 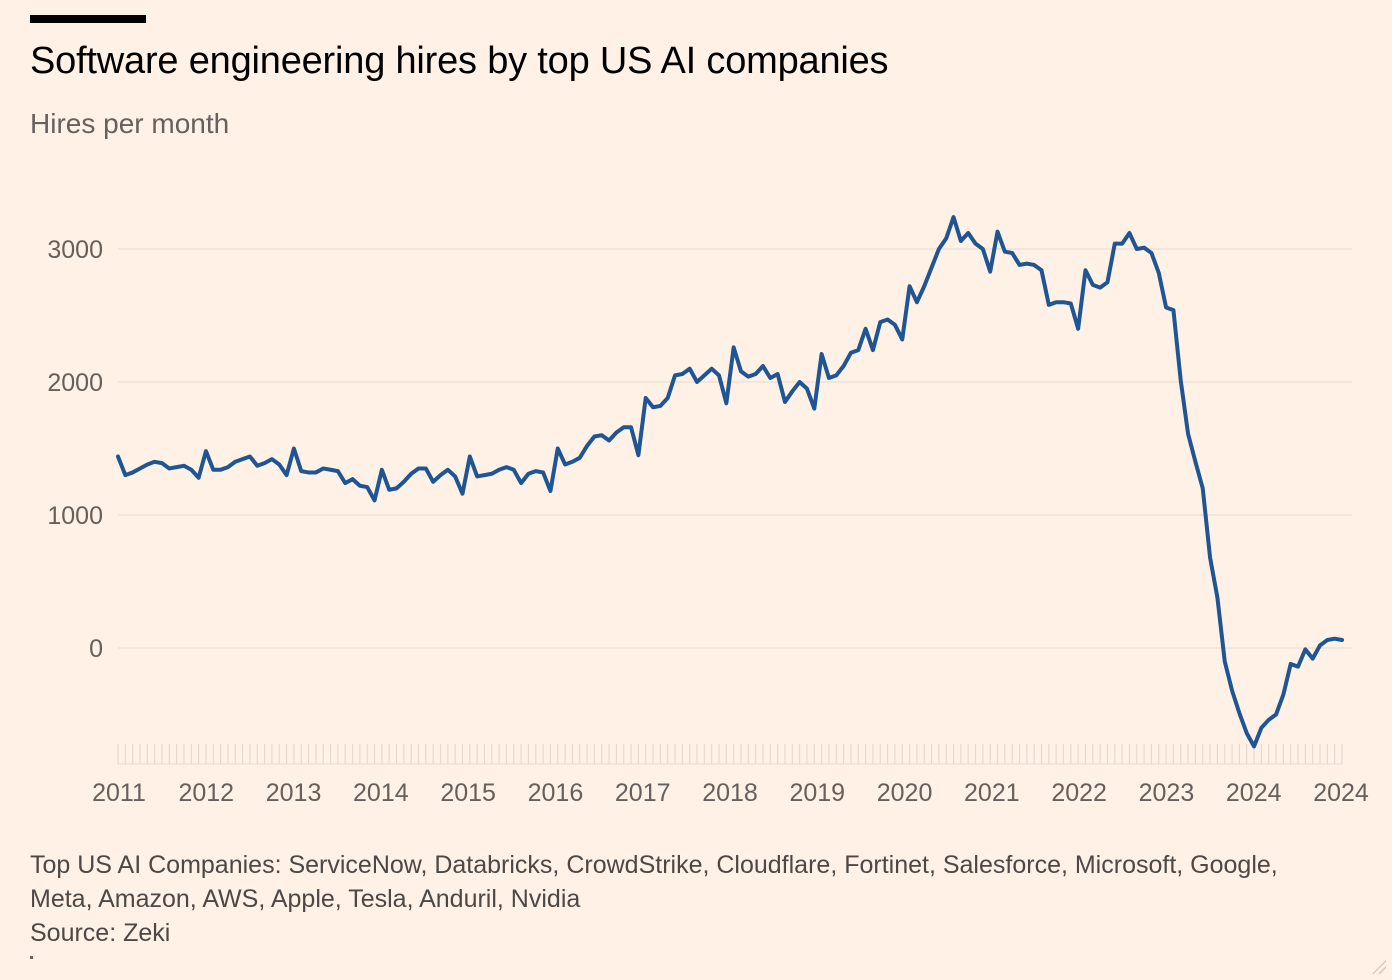 What do you see at coordinates (1079, 793) in the screenshot?
I see `x-tick-label: 2022` at bounding box center [1079, 793].